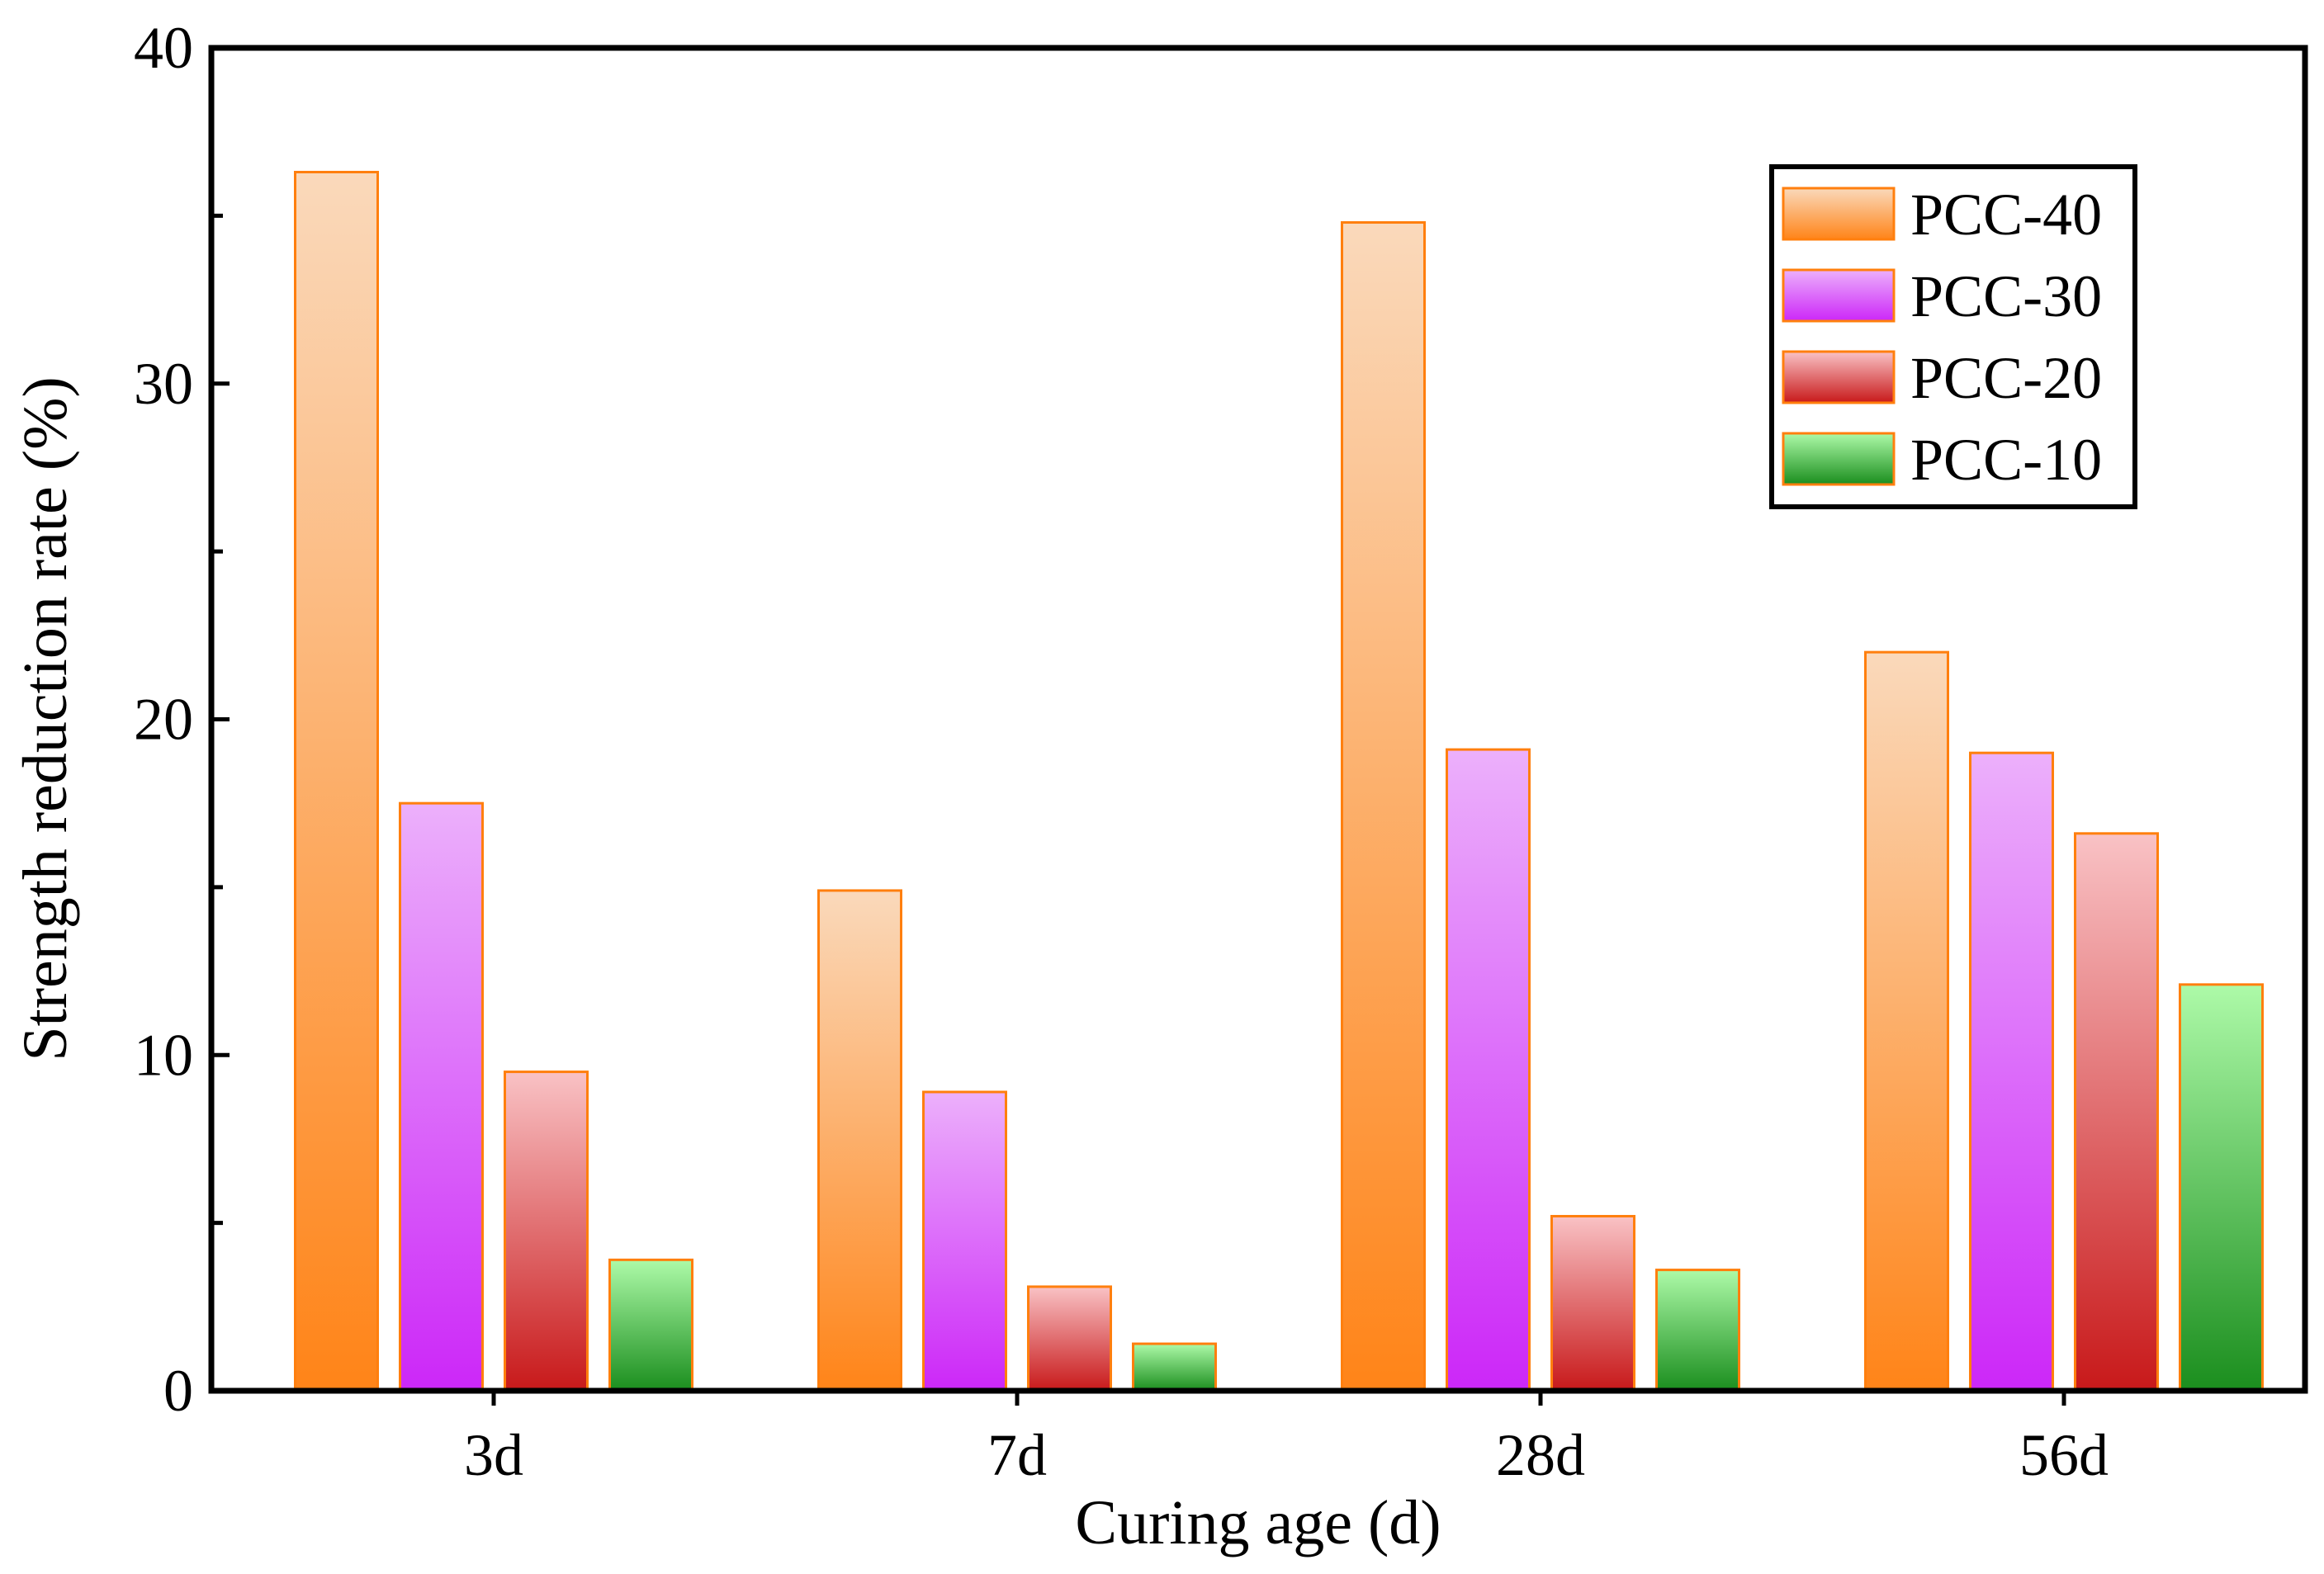  I want to click on bar-pcc-20-56d, so click(2117, 1112).